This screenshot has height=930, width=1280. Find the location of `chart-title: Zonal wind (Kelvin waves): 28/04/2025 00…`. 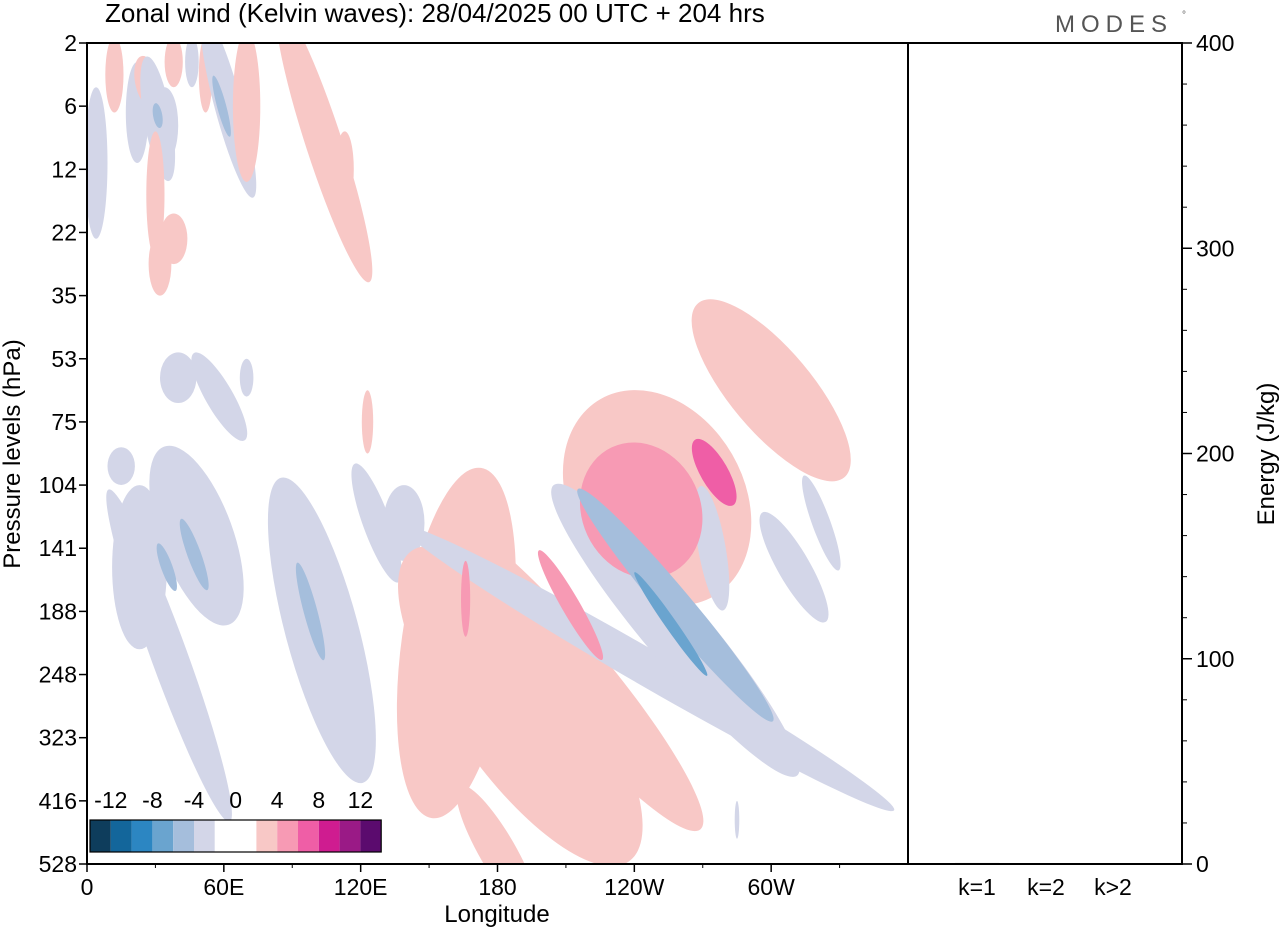

chart-title: Zonal wind (Kelvin waves): 28/04/2025 00… is located at coordinates (435, 14).